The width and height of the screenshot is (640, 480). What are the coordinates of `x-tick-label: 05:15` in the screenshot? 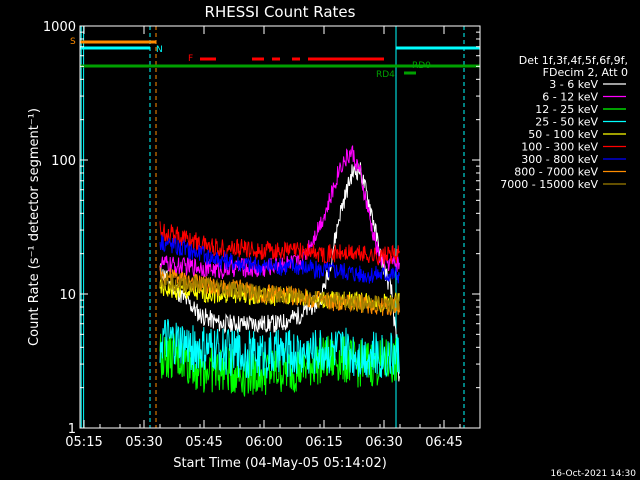 It's located at (83, 442).